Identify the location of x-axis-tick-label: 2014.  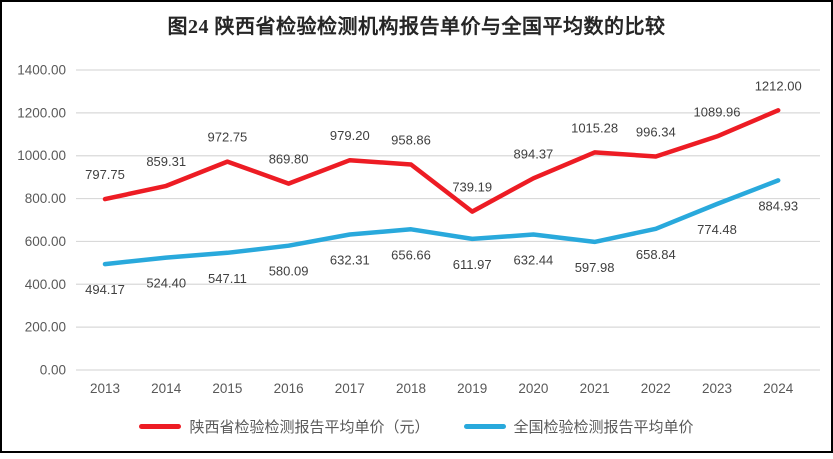
(166, 388).